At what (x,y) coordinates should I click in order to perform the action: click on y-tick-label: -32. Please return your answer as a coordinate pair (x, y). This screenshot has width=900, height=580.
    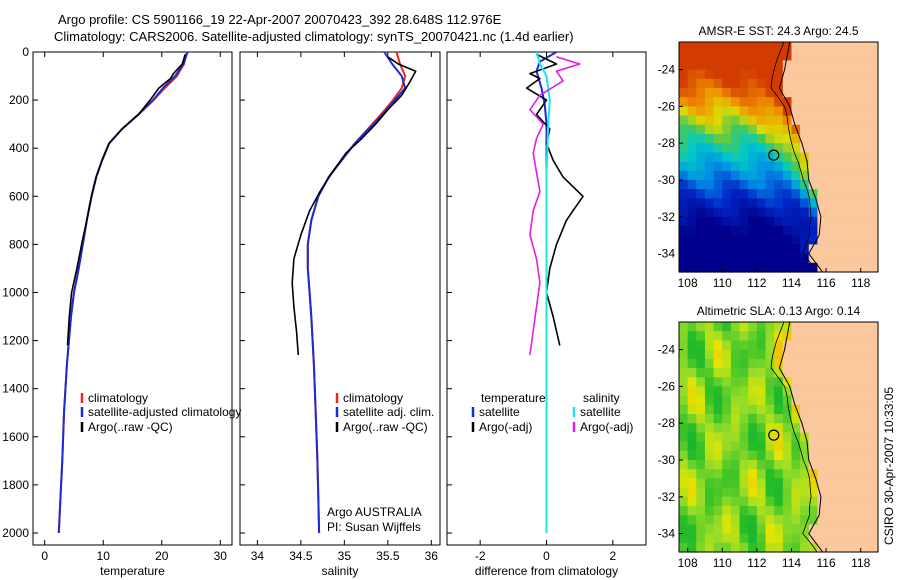
    Looking at the image, I should click on (667, 497).